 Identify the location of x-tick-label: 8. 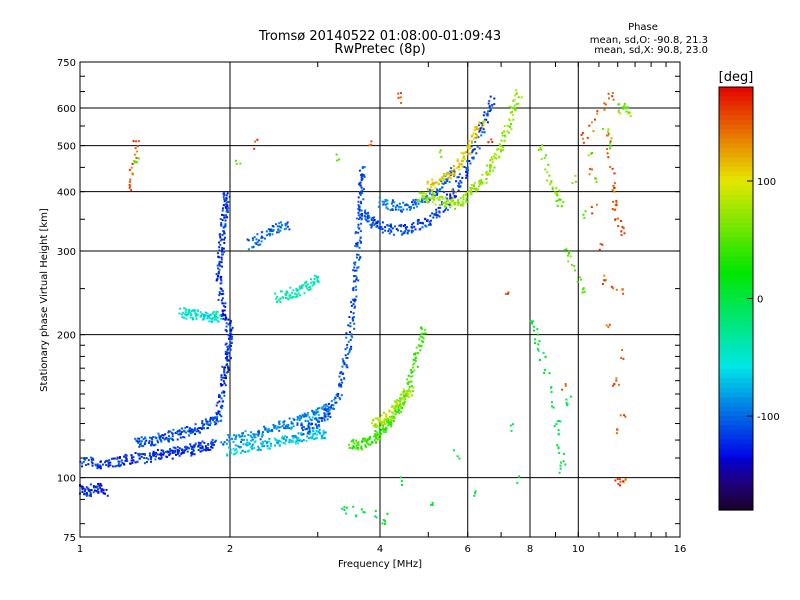
(530, 549).